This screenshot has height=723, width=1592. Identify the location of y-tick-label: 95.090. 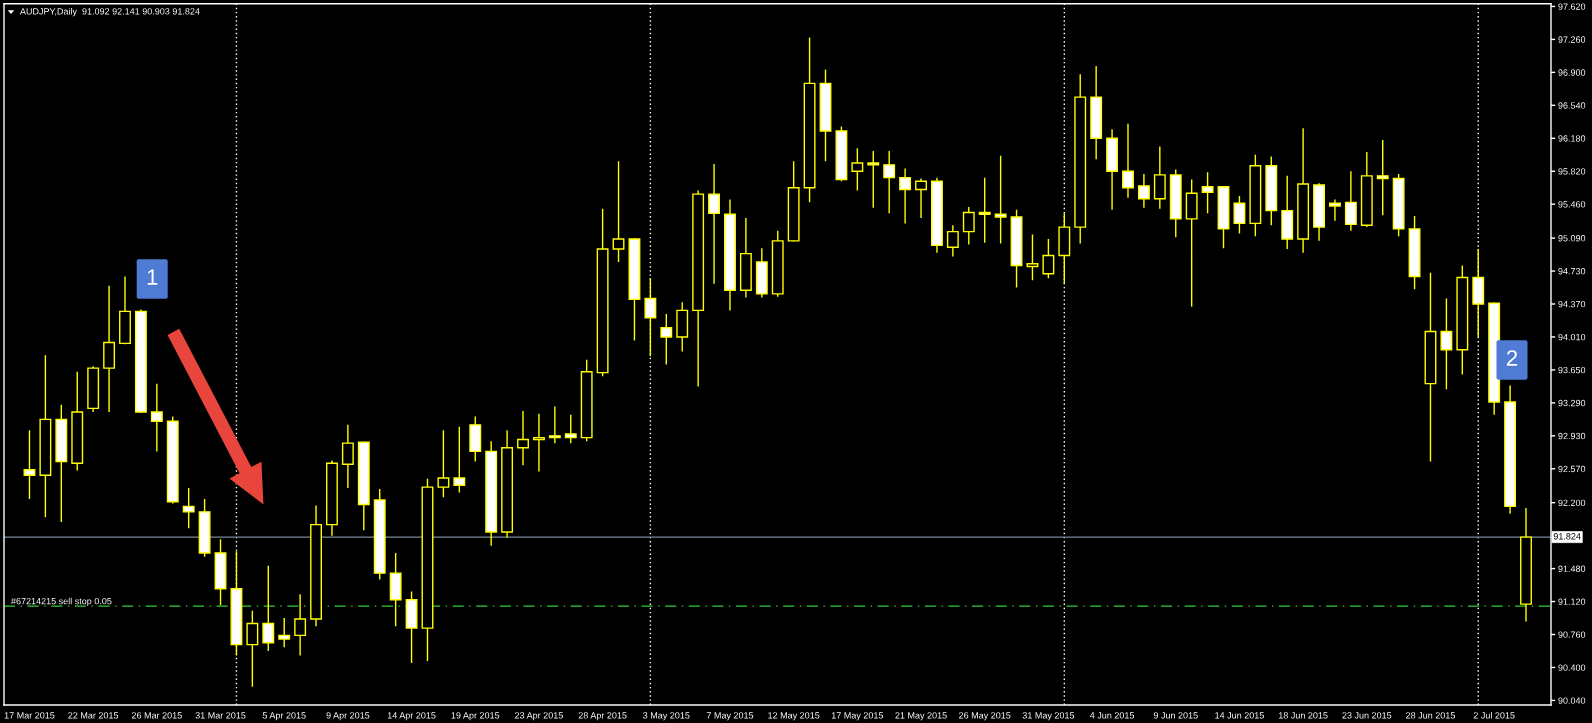
(1572, 238).